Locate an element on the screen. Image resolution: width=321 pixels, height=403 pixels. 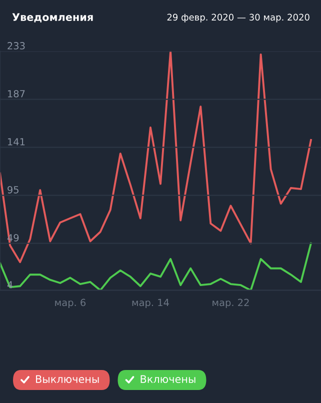
y-tick-label: 187 is located at coordinates (16, 94).